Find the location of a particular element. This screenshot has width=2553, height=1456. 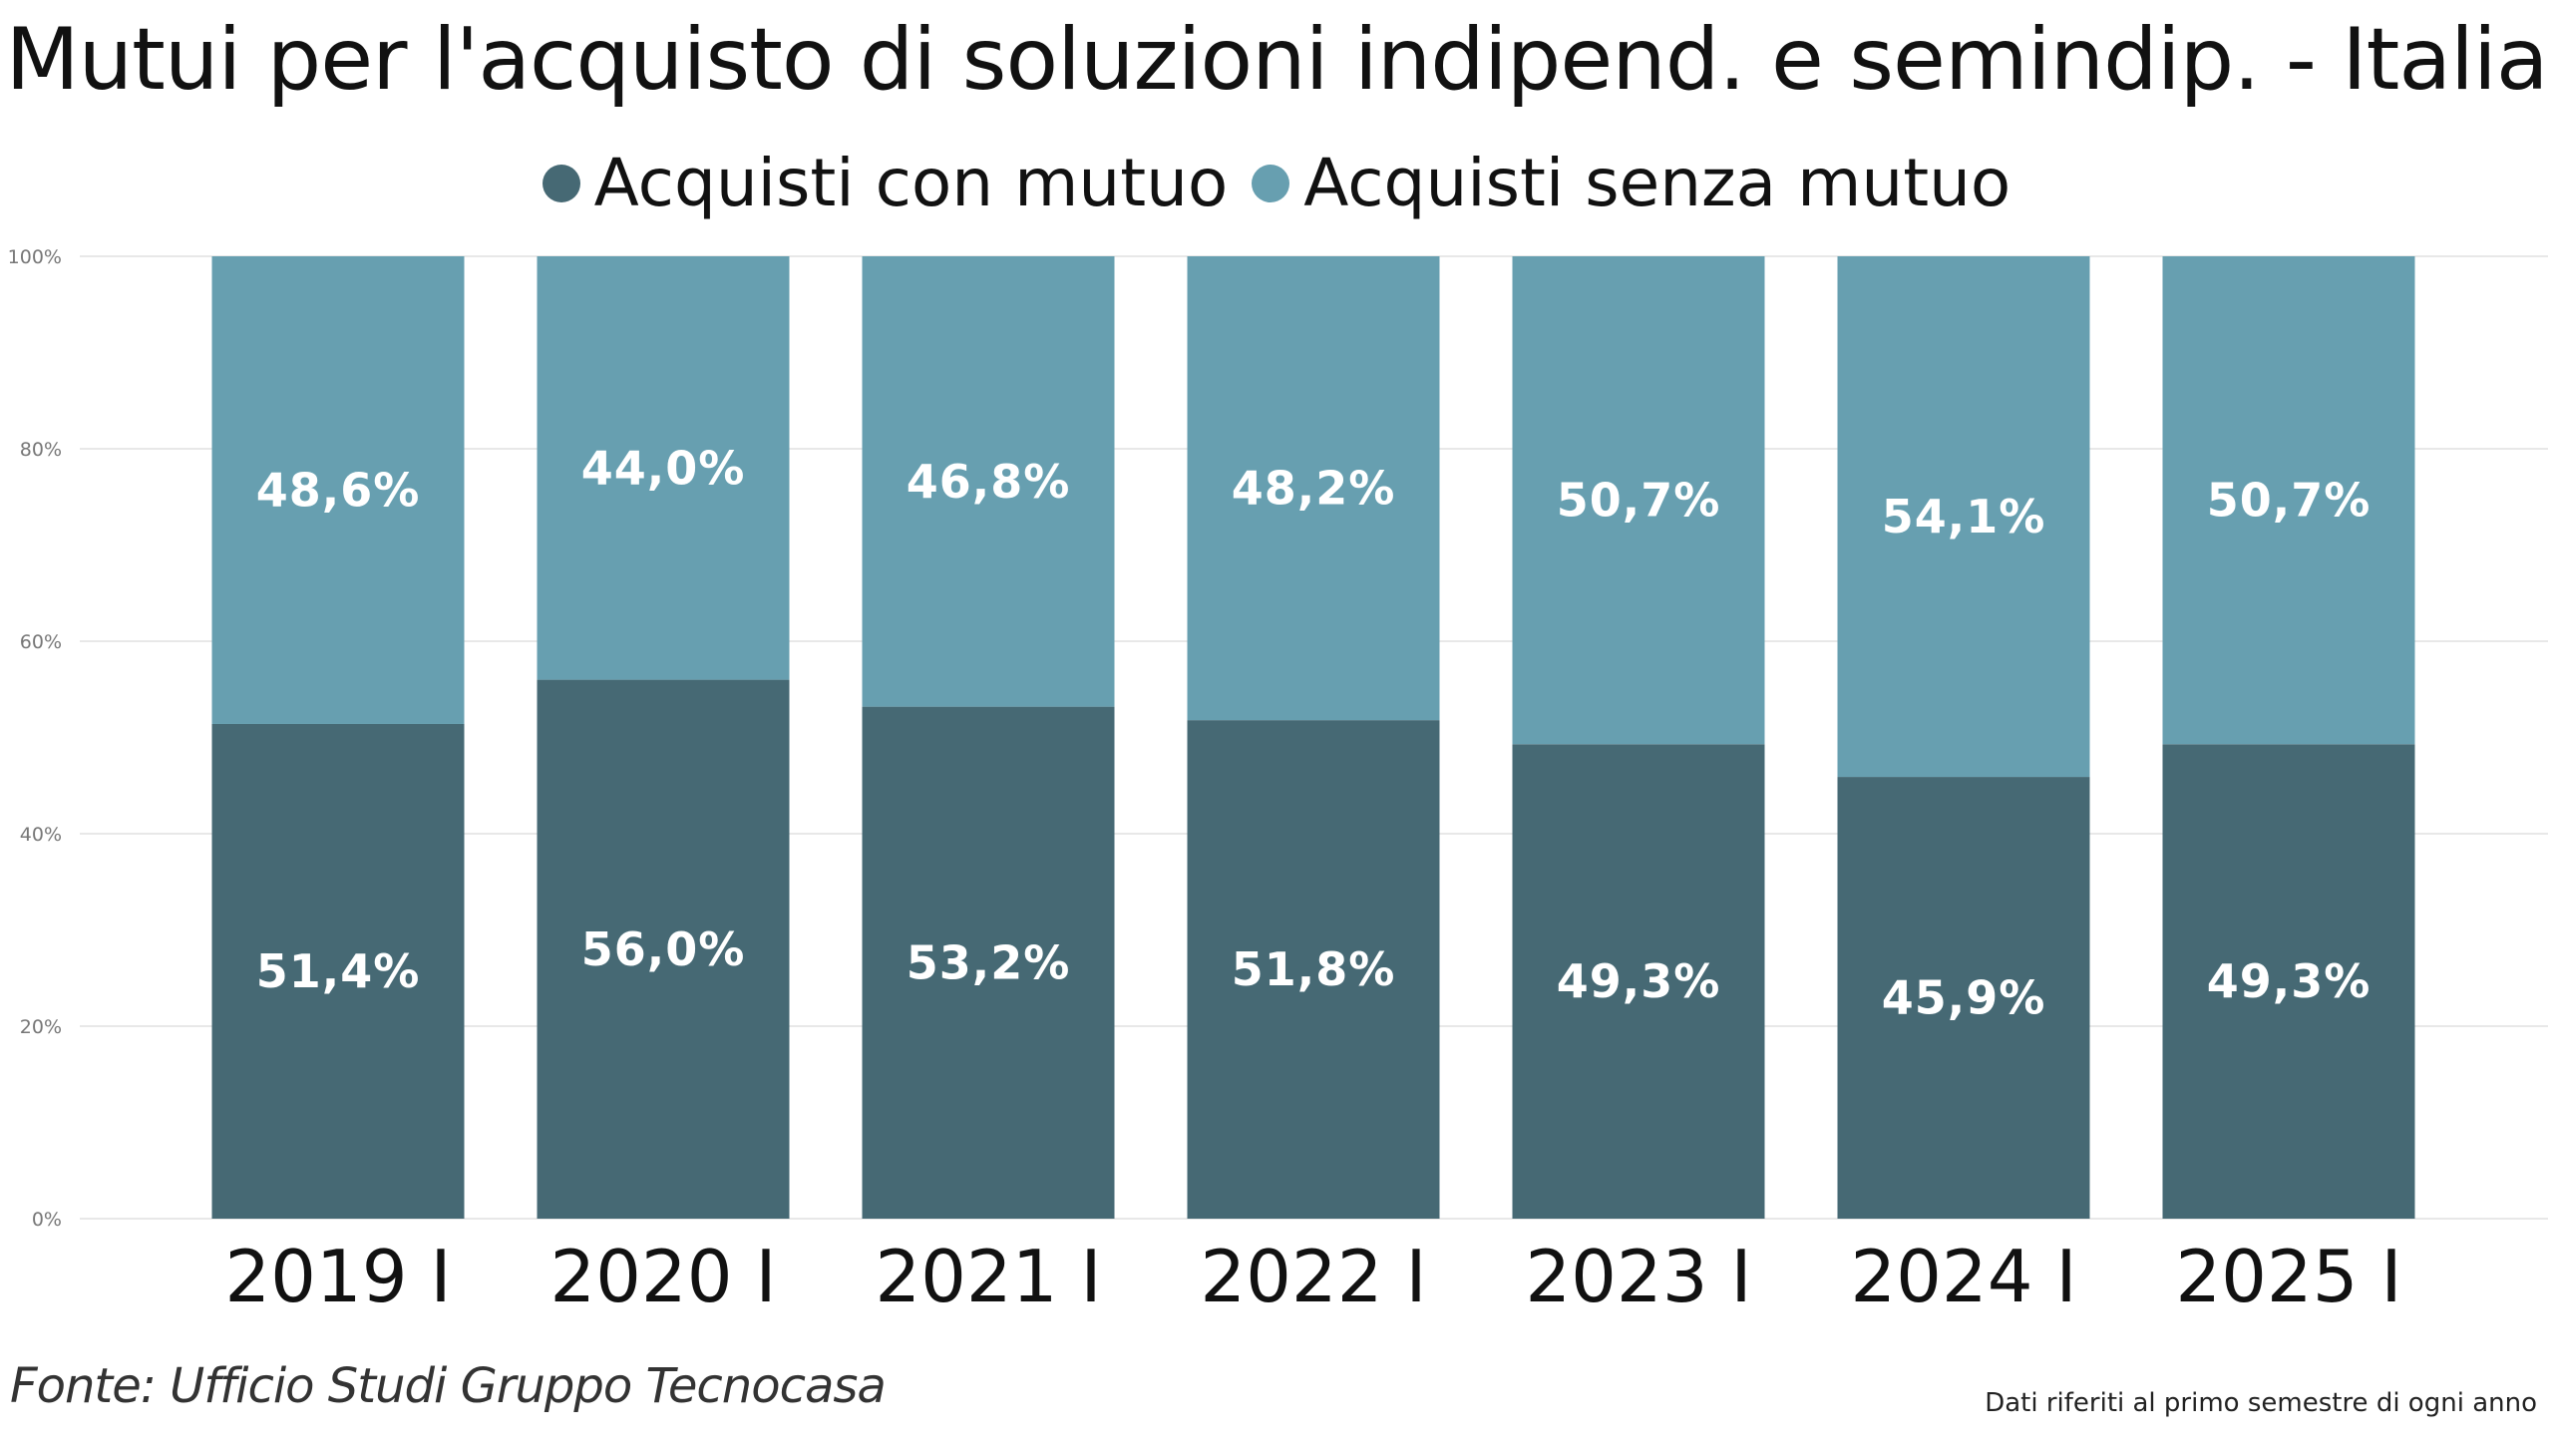

data-label: 48,2% is located at coordinates (1314, 489).